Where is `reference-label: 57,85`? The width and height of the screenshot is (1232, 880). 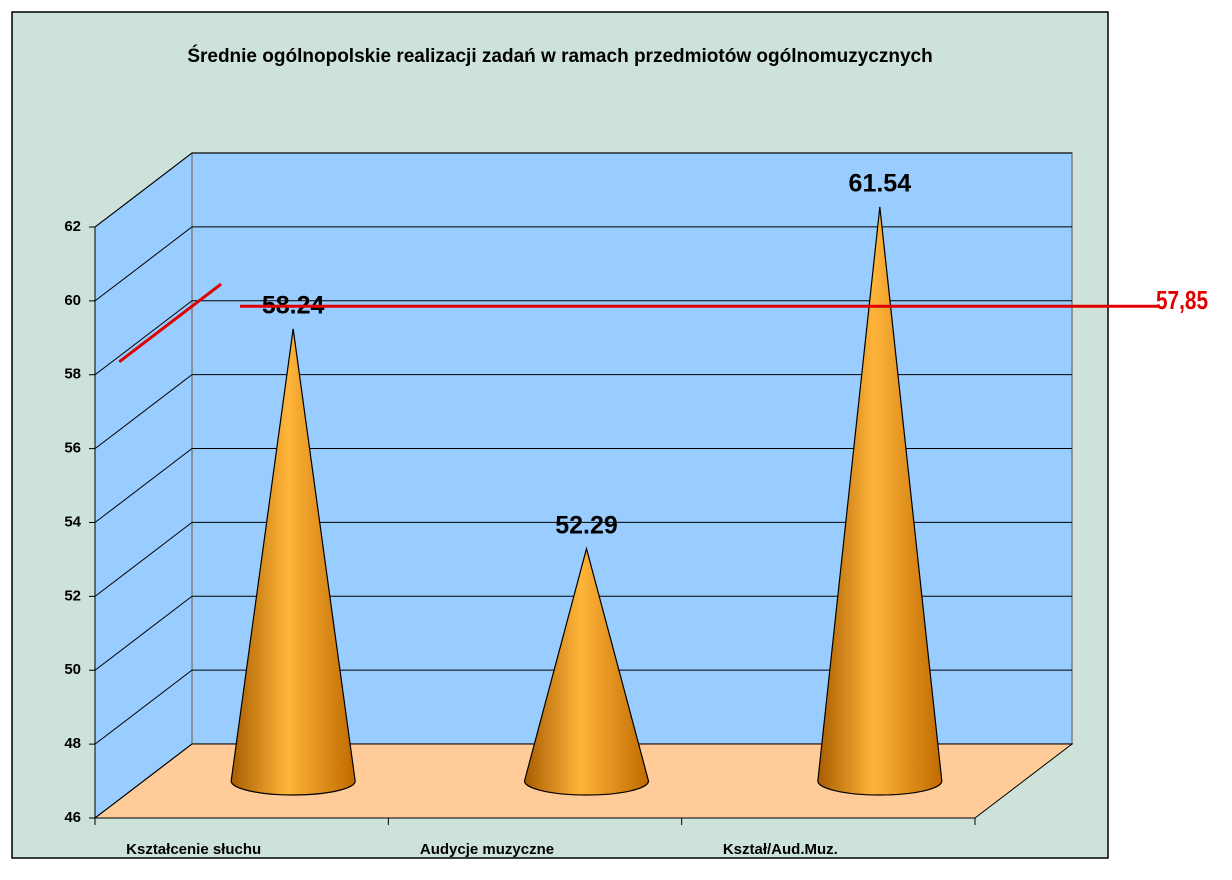
reference-label: 57,85 is located at coordinates (1182, 300).